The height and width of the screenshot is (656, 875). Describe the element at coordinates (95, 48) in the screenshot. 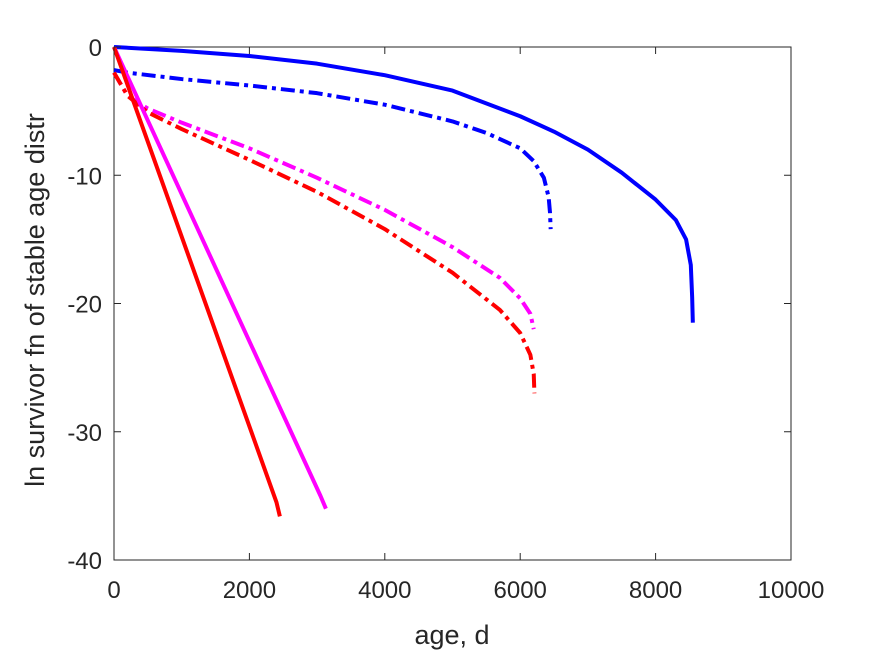

I see `y-tick-label: 0` at that location.